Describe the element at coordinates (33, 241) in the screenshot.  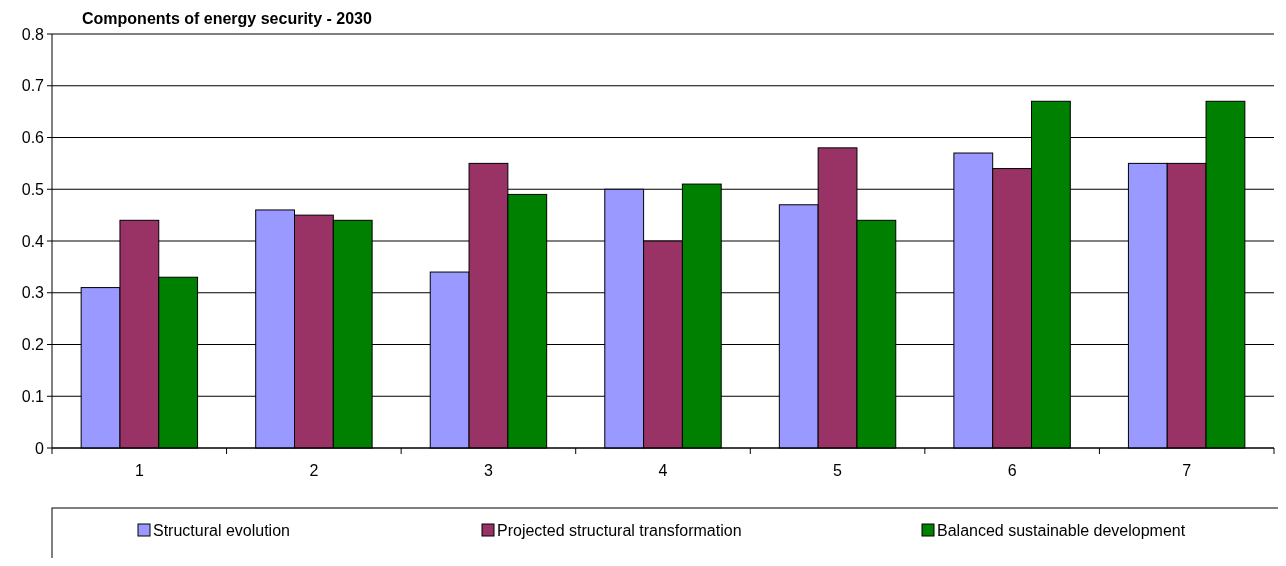
I see `y-tick-label: 0.4` at that location.